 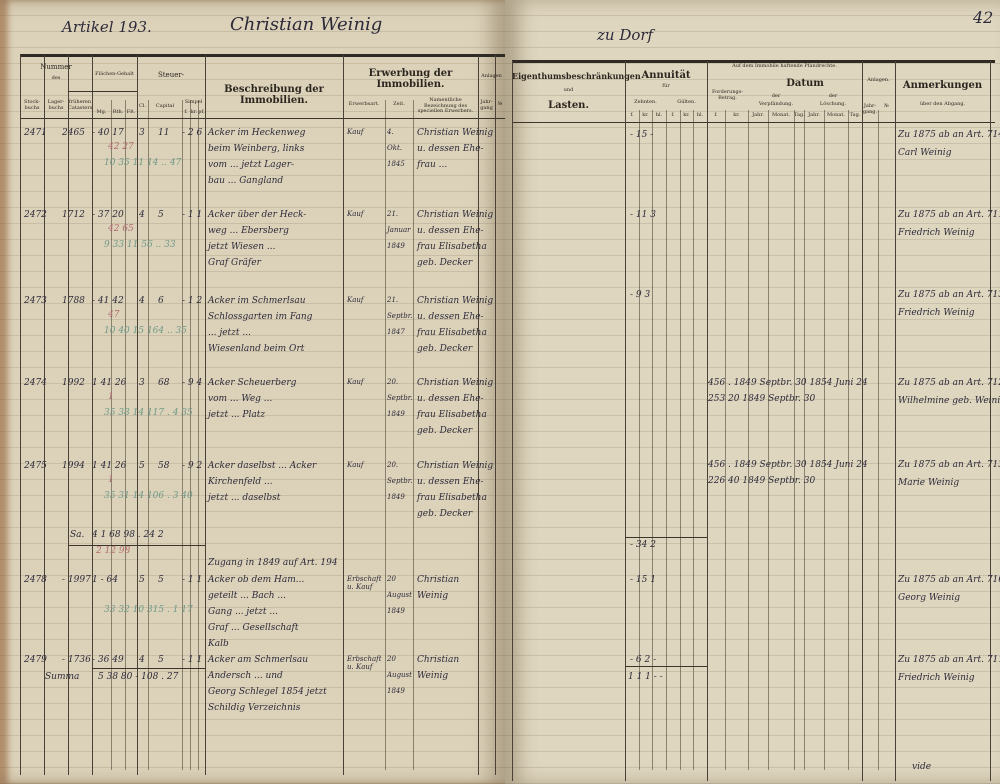 What do you see at coordinates (193, 102) in the screenshot?
I see `header-simpel: Simpel` at bounding box center [193, 102].